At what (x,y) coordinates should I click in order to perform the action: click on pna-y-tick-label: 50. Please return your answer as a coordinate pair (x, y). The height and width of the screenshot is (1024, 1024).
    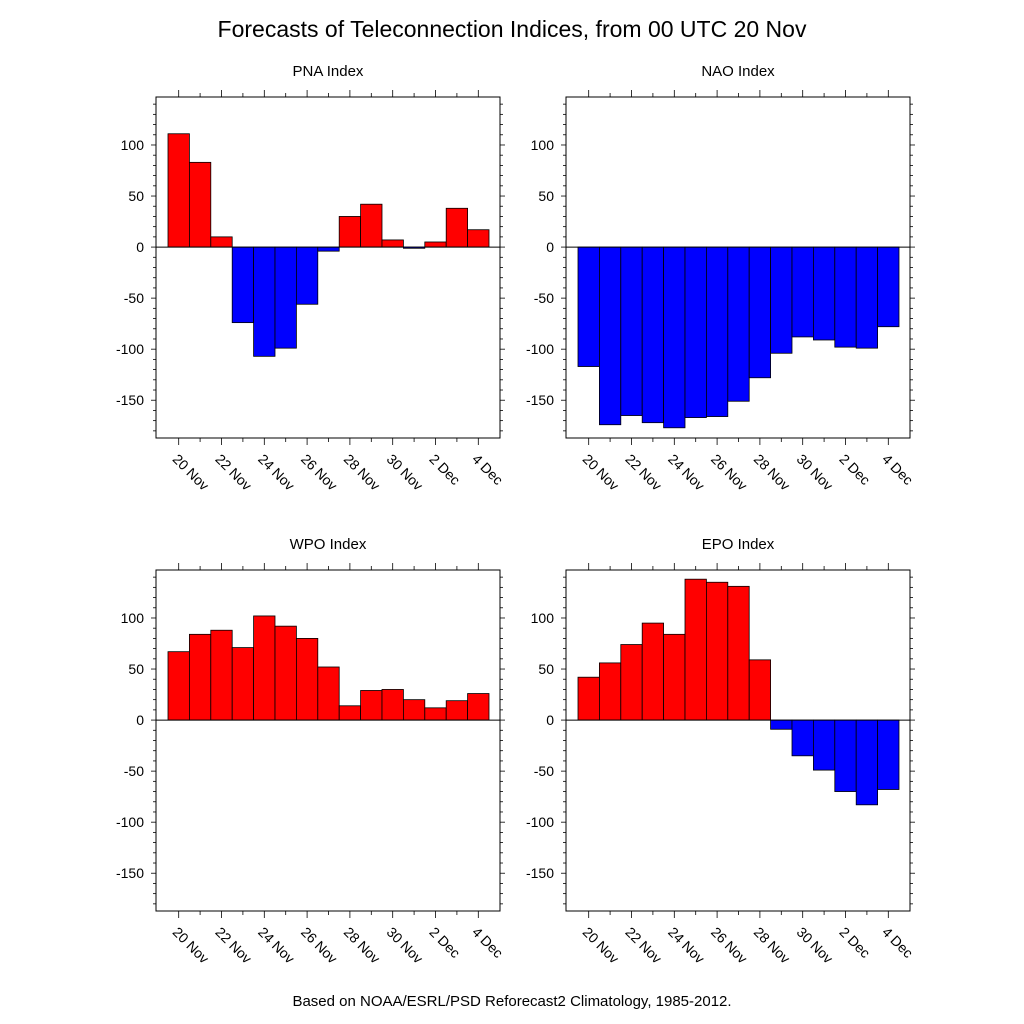
    Looking at the image, I should click on (136, 196).